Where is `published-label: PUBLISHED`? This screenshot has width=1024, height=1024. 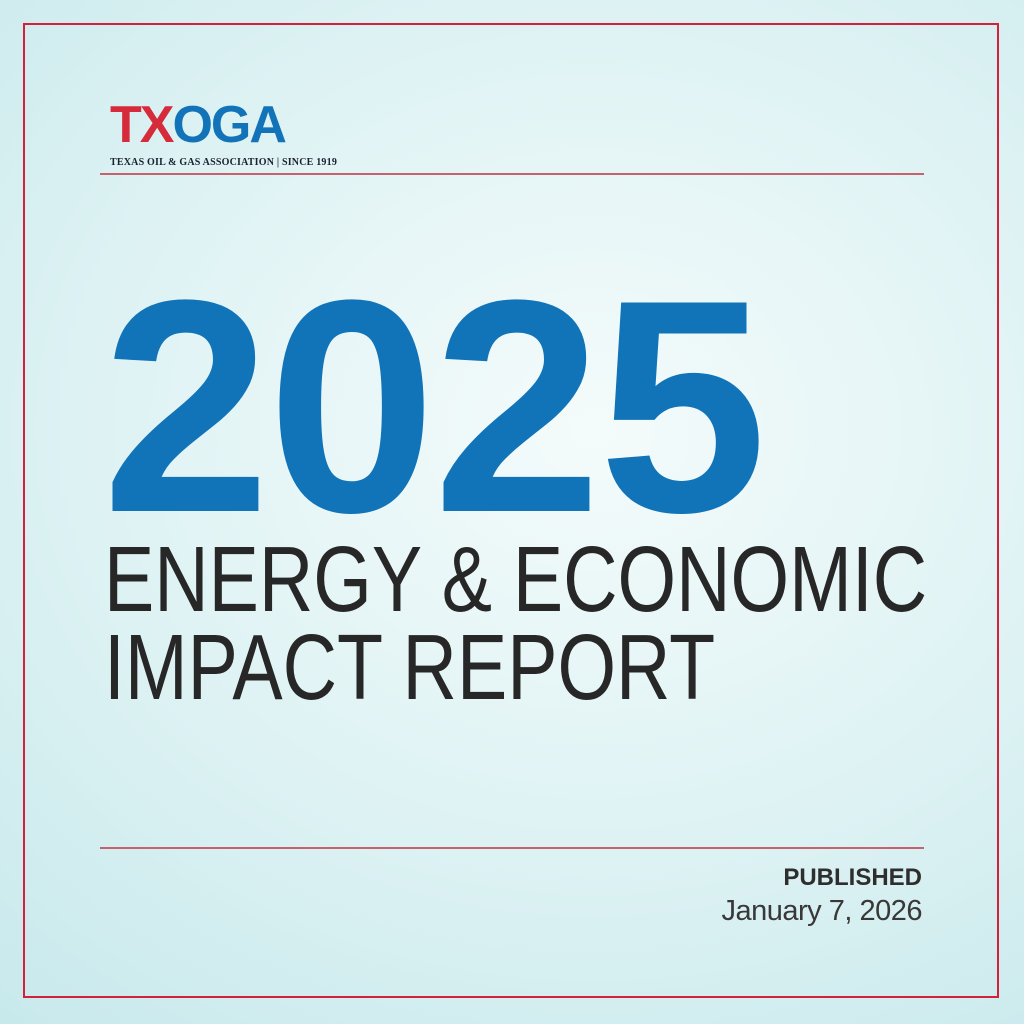 published-label: PUBLISHED is located at coordinates (852, 877).